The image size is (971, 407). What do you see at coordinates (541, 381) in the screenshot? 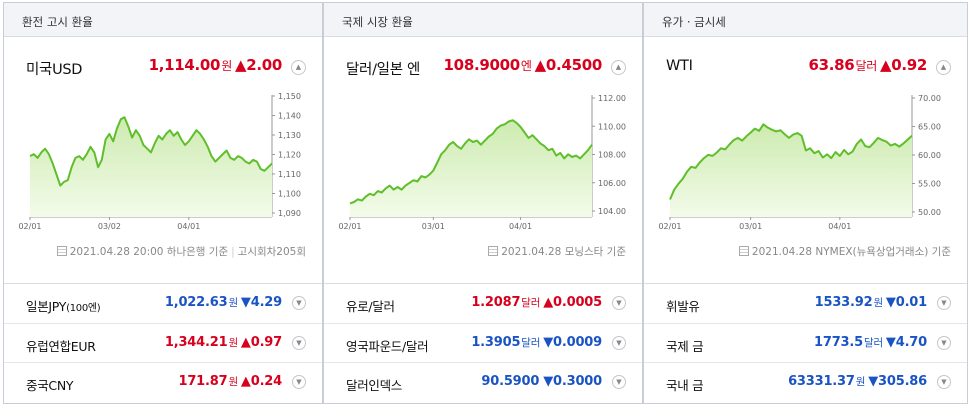
I see `row-value: 90.5900 ▼0.3000` at bounding box center [541, 381].